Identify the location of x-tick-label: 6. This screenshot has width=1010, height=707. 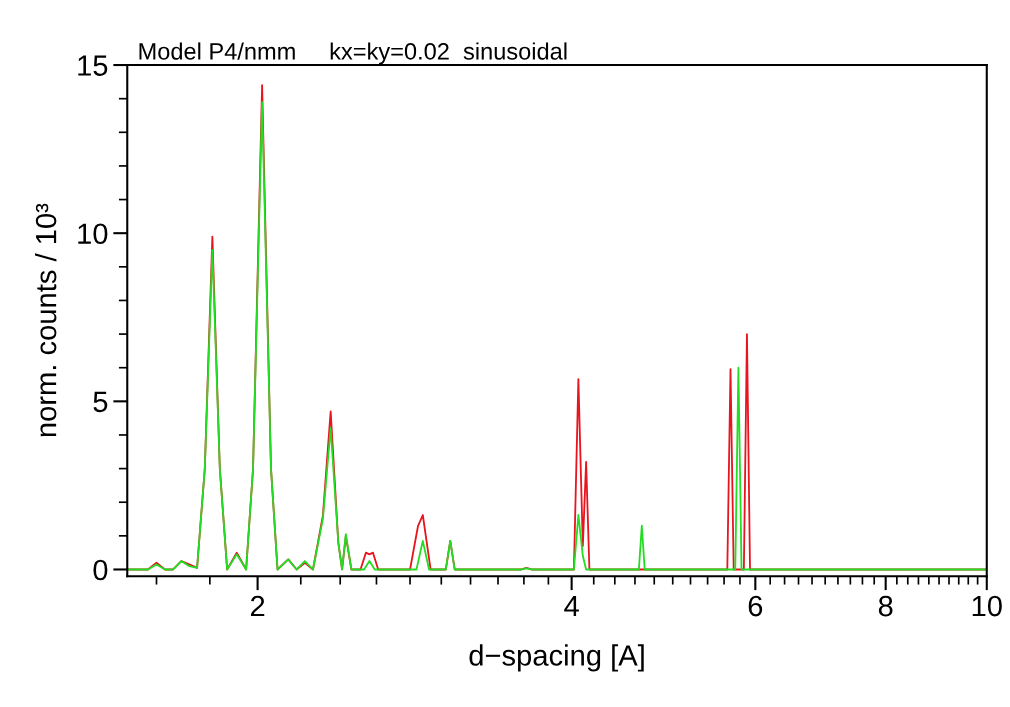
(755, 606).